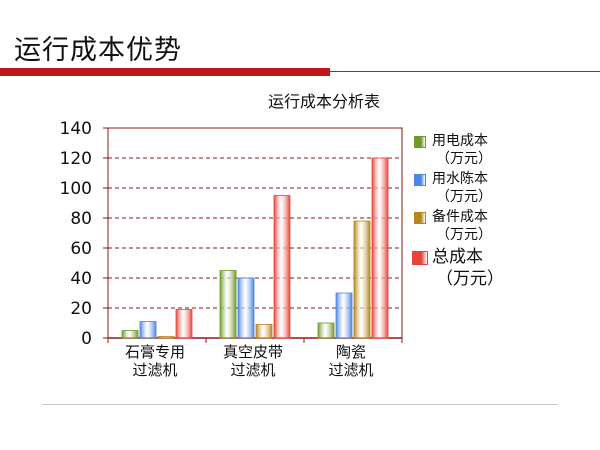 This screenshot has height=450, width=600. What do you see at coordinates (420, 180) in the screenshot?
I see `legend-swatch-water` at bounding box center [420, 180].